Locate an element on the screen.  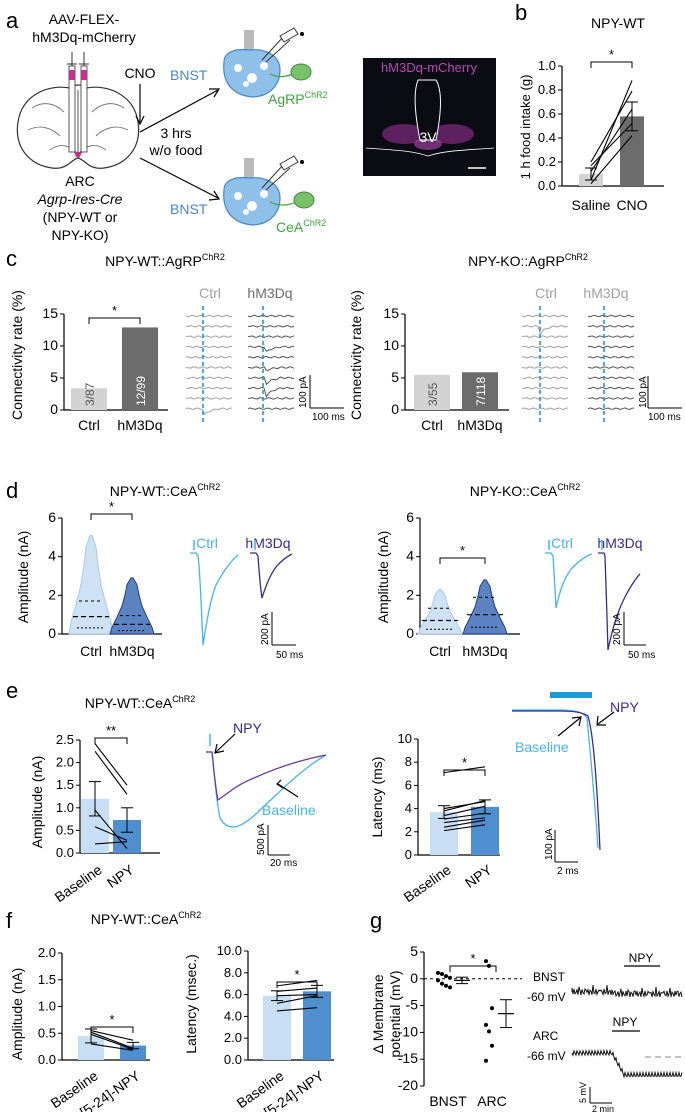
f-amp-sig-star: * is located at coordinates (111, 1019).